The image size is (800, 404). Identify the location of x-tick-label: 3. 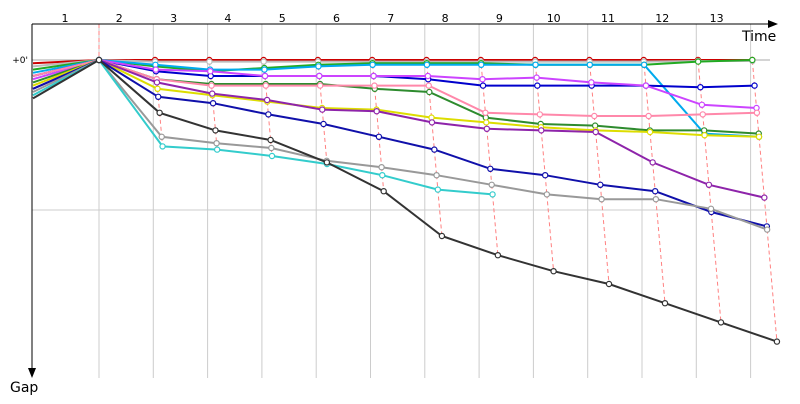
(173, 18).